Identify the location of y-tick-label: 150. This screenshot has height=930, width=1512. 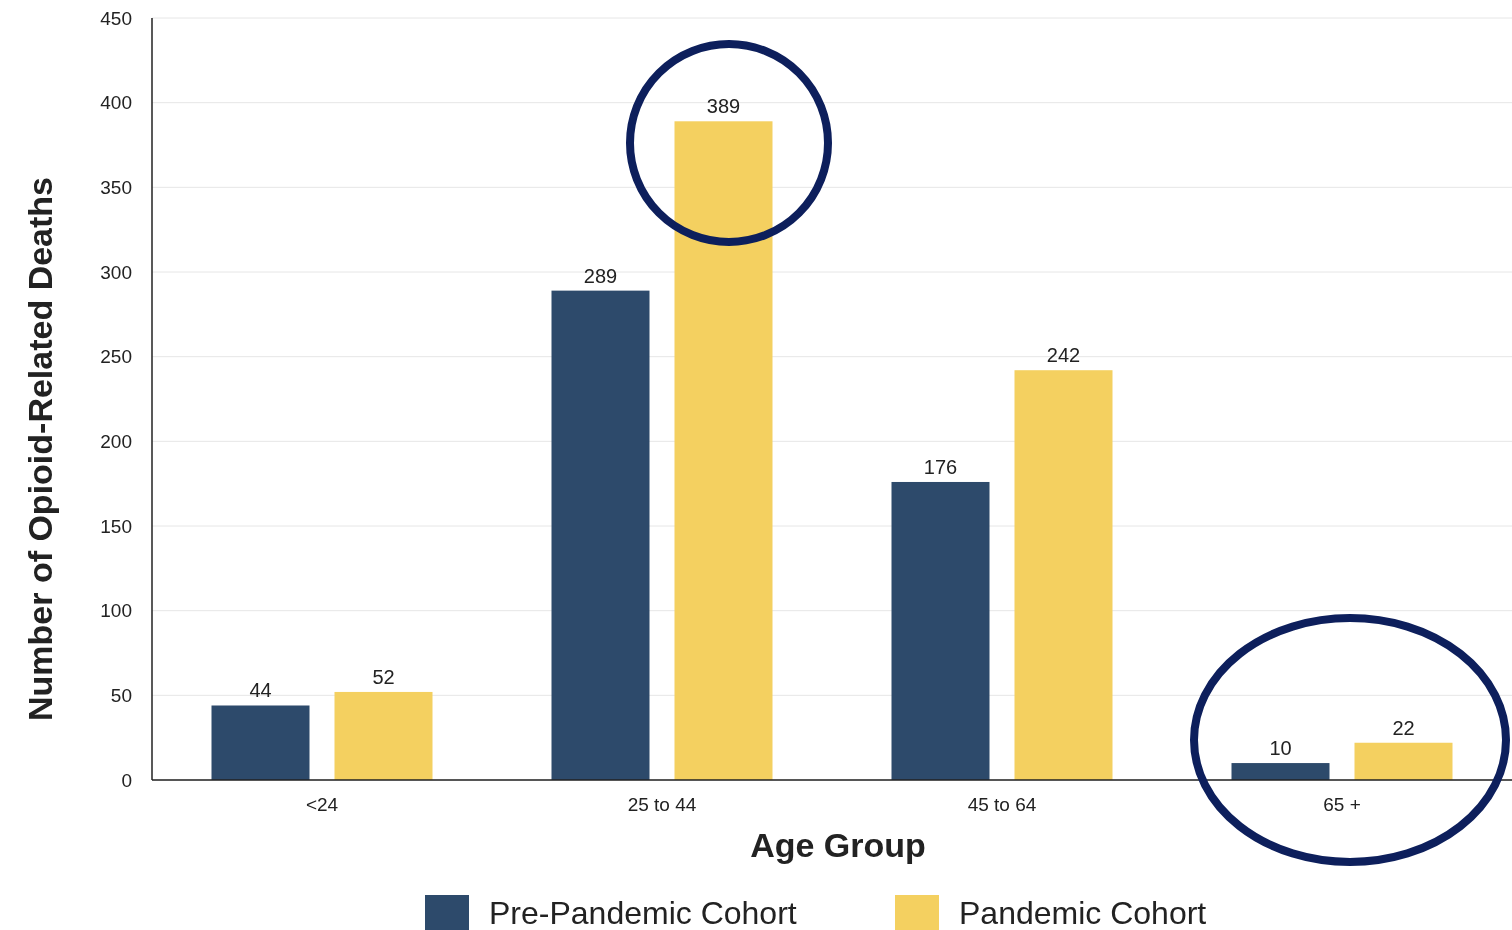
(116, 526).